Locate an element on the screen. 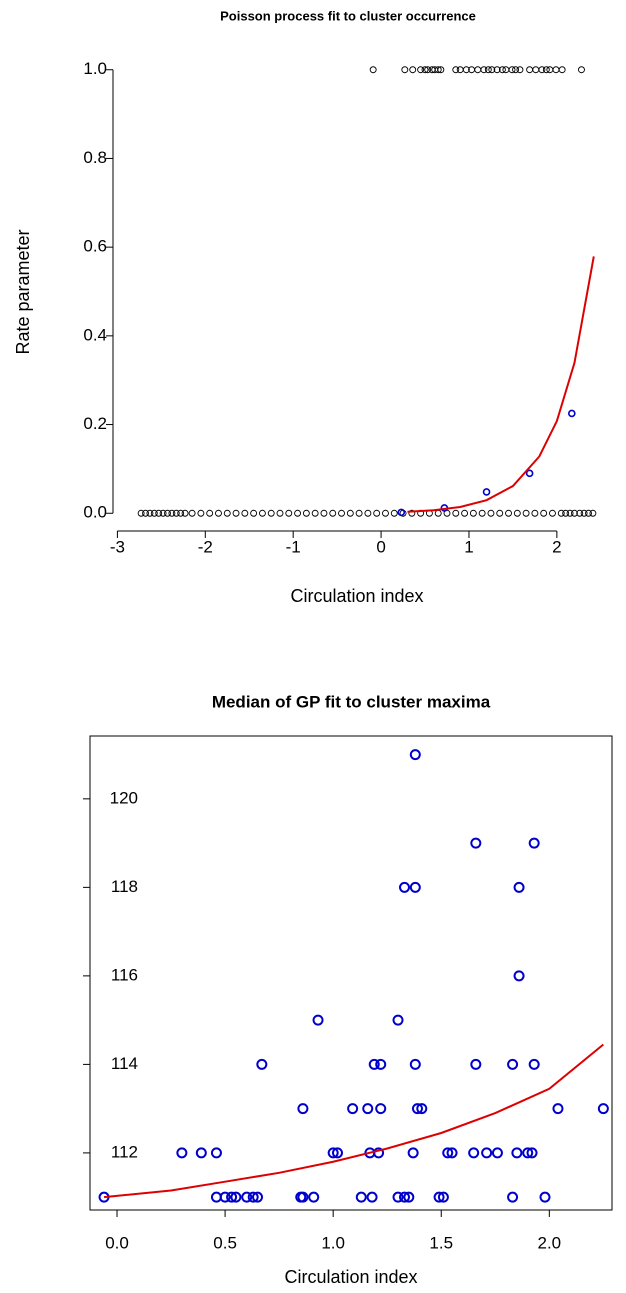  x-axis-title: Circulation index is located at coordinates (350, 1277).